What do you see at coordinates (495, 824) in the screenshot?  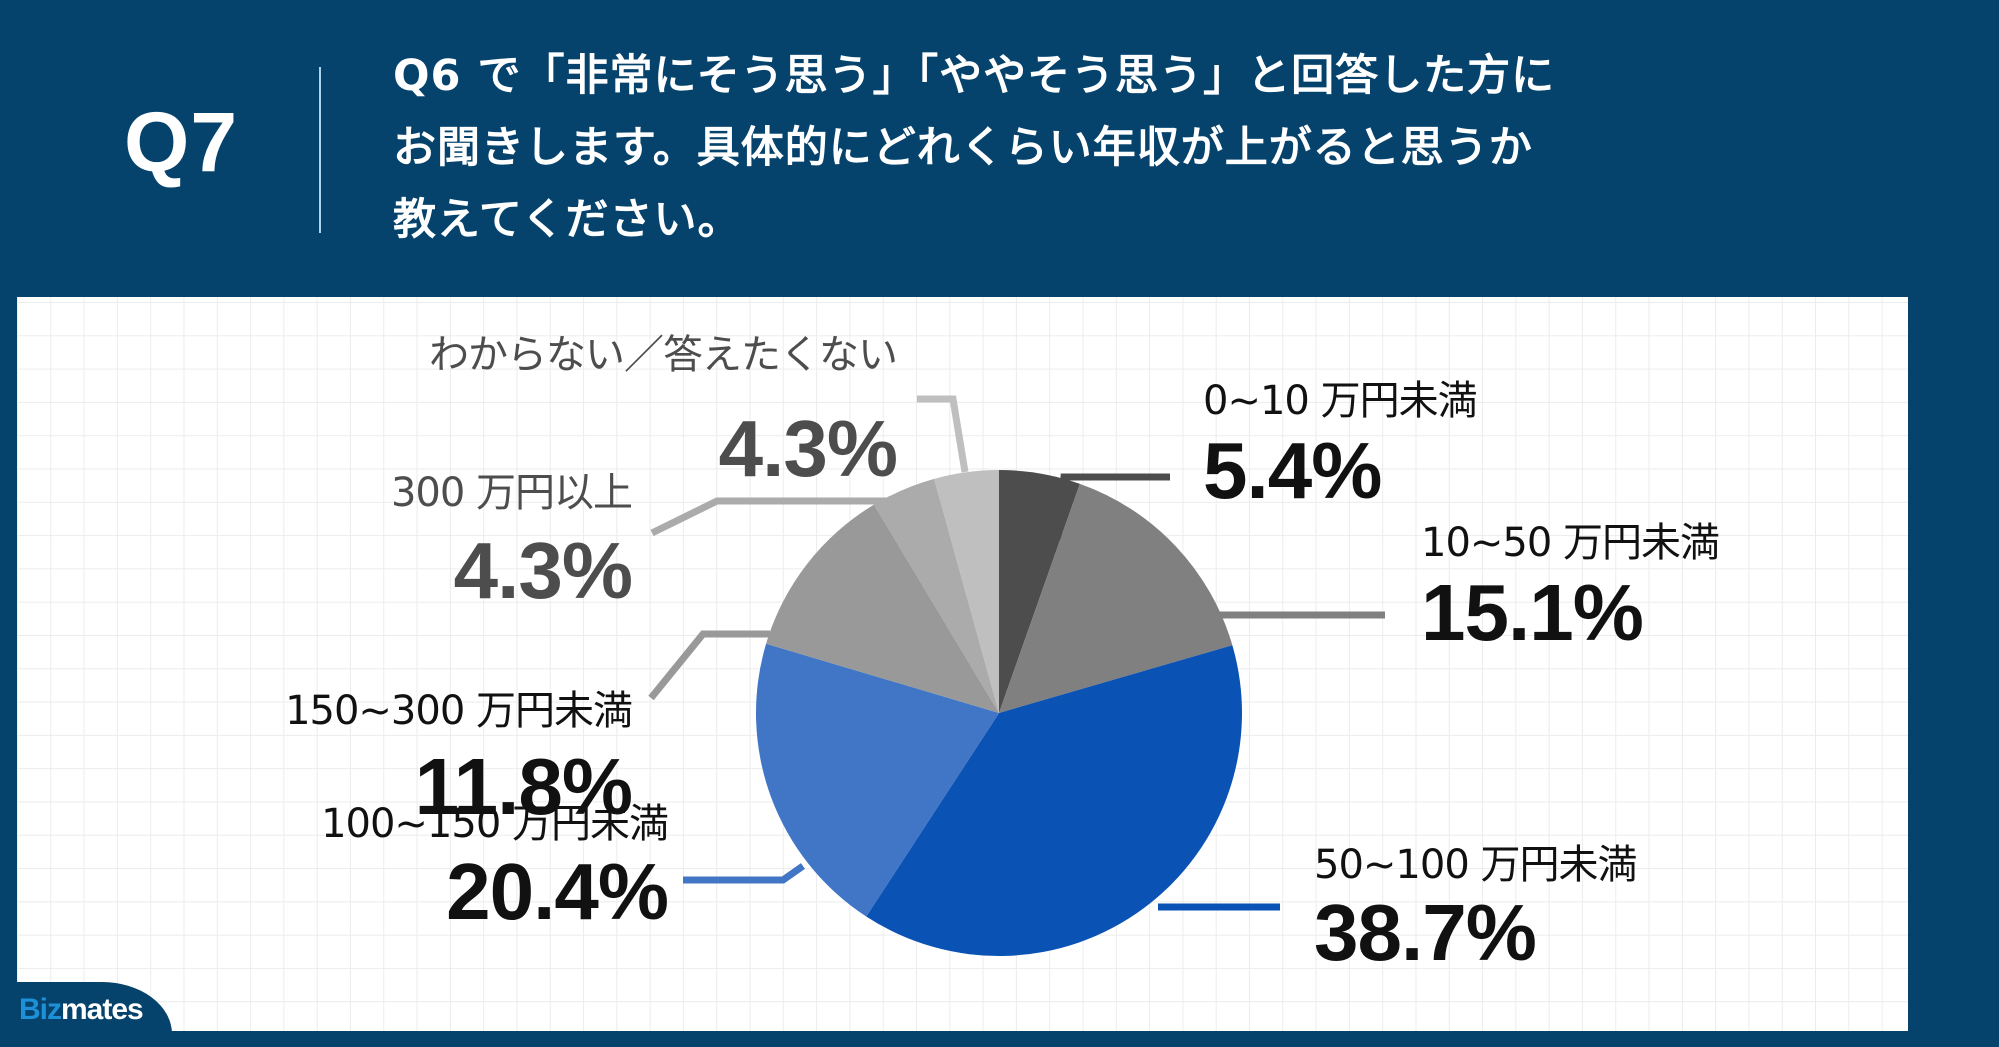 I see `label-category: 100~150 万円未満` at bounding box center [495, 824].